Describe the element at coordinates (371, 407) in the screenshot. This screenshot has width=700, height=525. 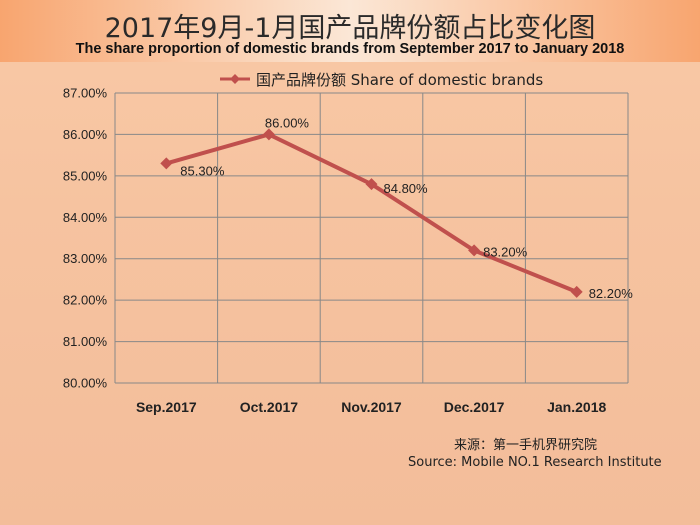
I see `x-tick-label: Nov.2017` at that location.